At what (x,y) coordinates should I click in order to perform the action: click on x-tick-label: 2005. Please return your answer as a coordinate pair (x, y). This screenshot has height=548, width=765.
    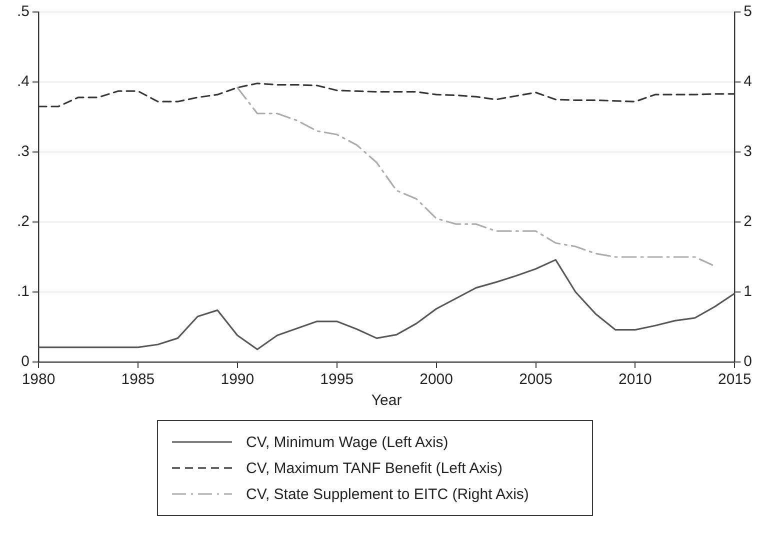
    Looking at the image, I should click on (535, 379).